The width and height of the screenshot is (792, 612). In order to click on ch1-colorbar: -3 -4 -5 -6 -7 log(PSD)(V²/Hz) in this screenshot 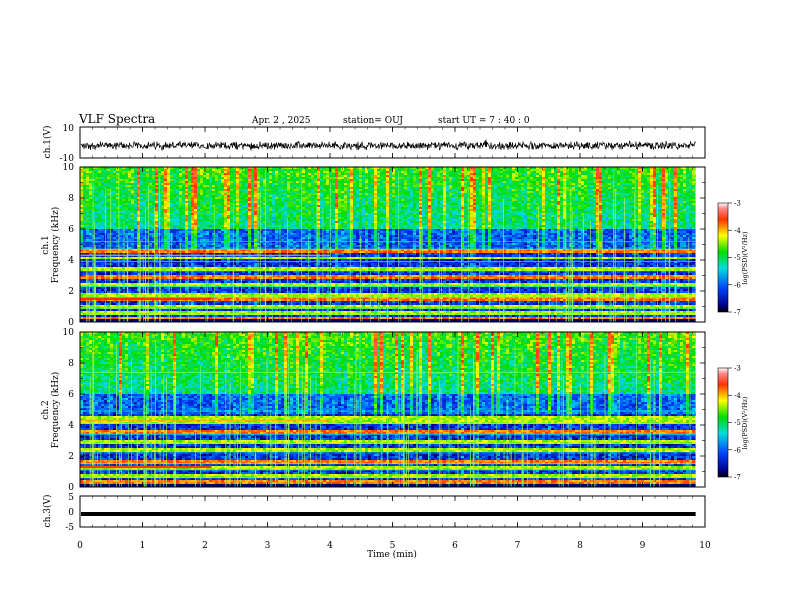, I will do `click(733, 258)`.